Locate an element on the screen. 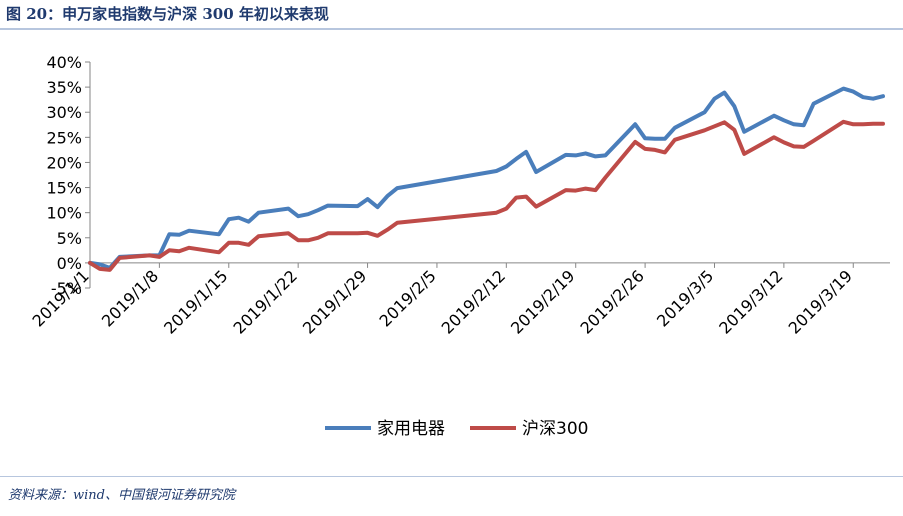  title-divider is located at coordinates (451, 29).